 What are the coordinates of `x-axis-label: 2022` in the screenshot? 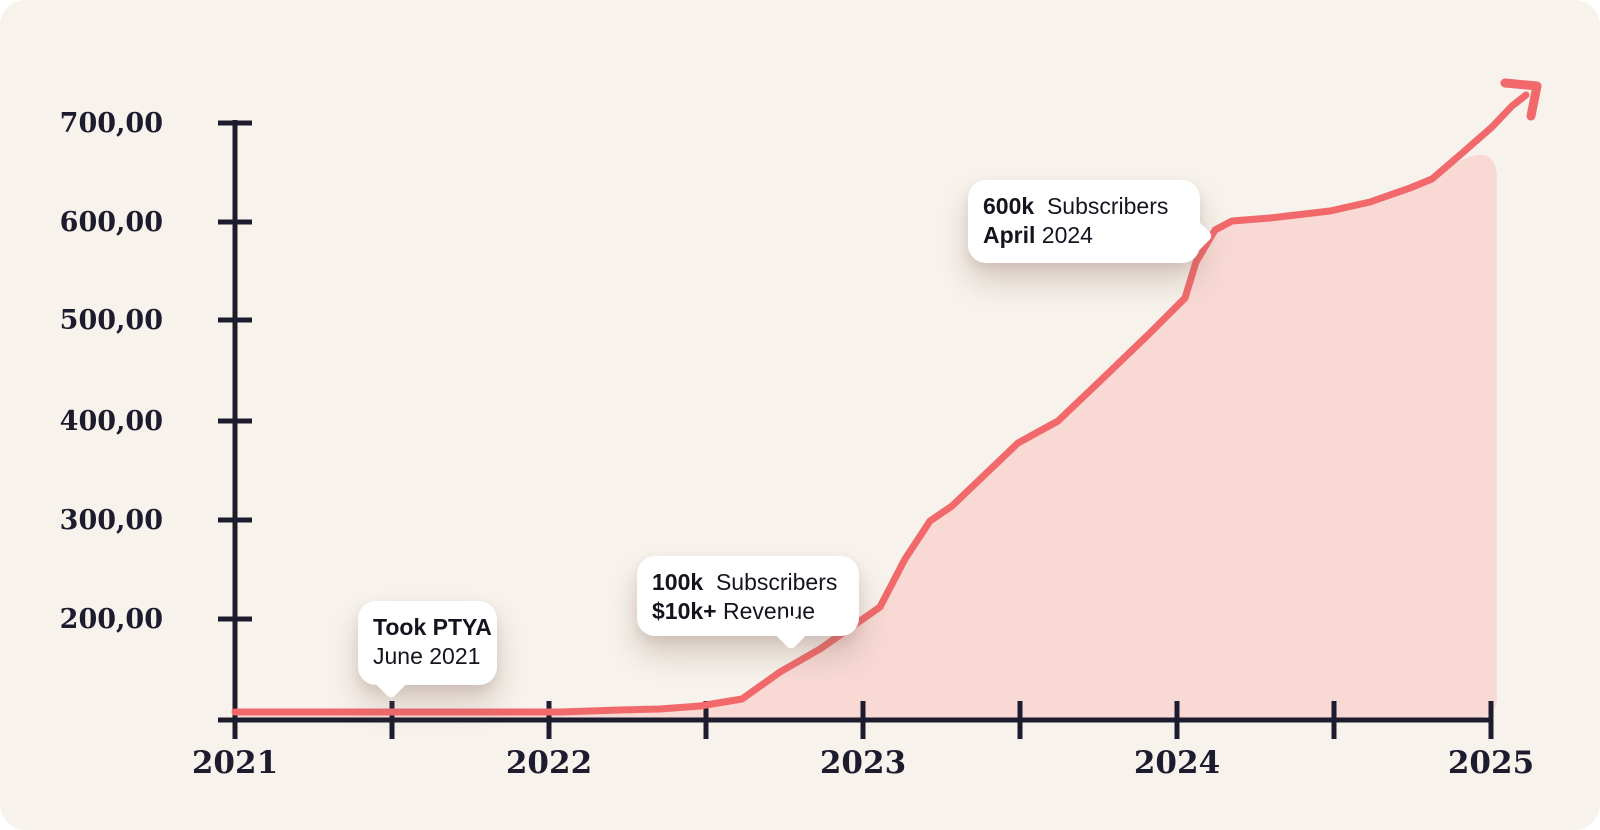 It's located at (549, 763).